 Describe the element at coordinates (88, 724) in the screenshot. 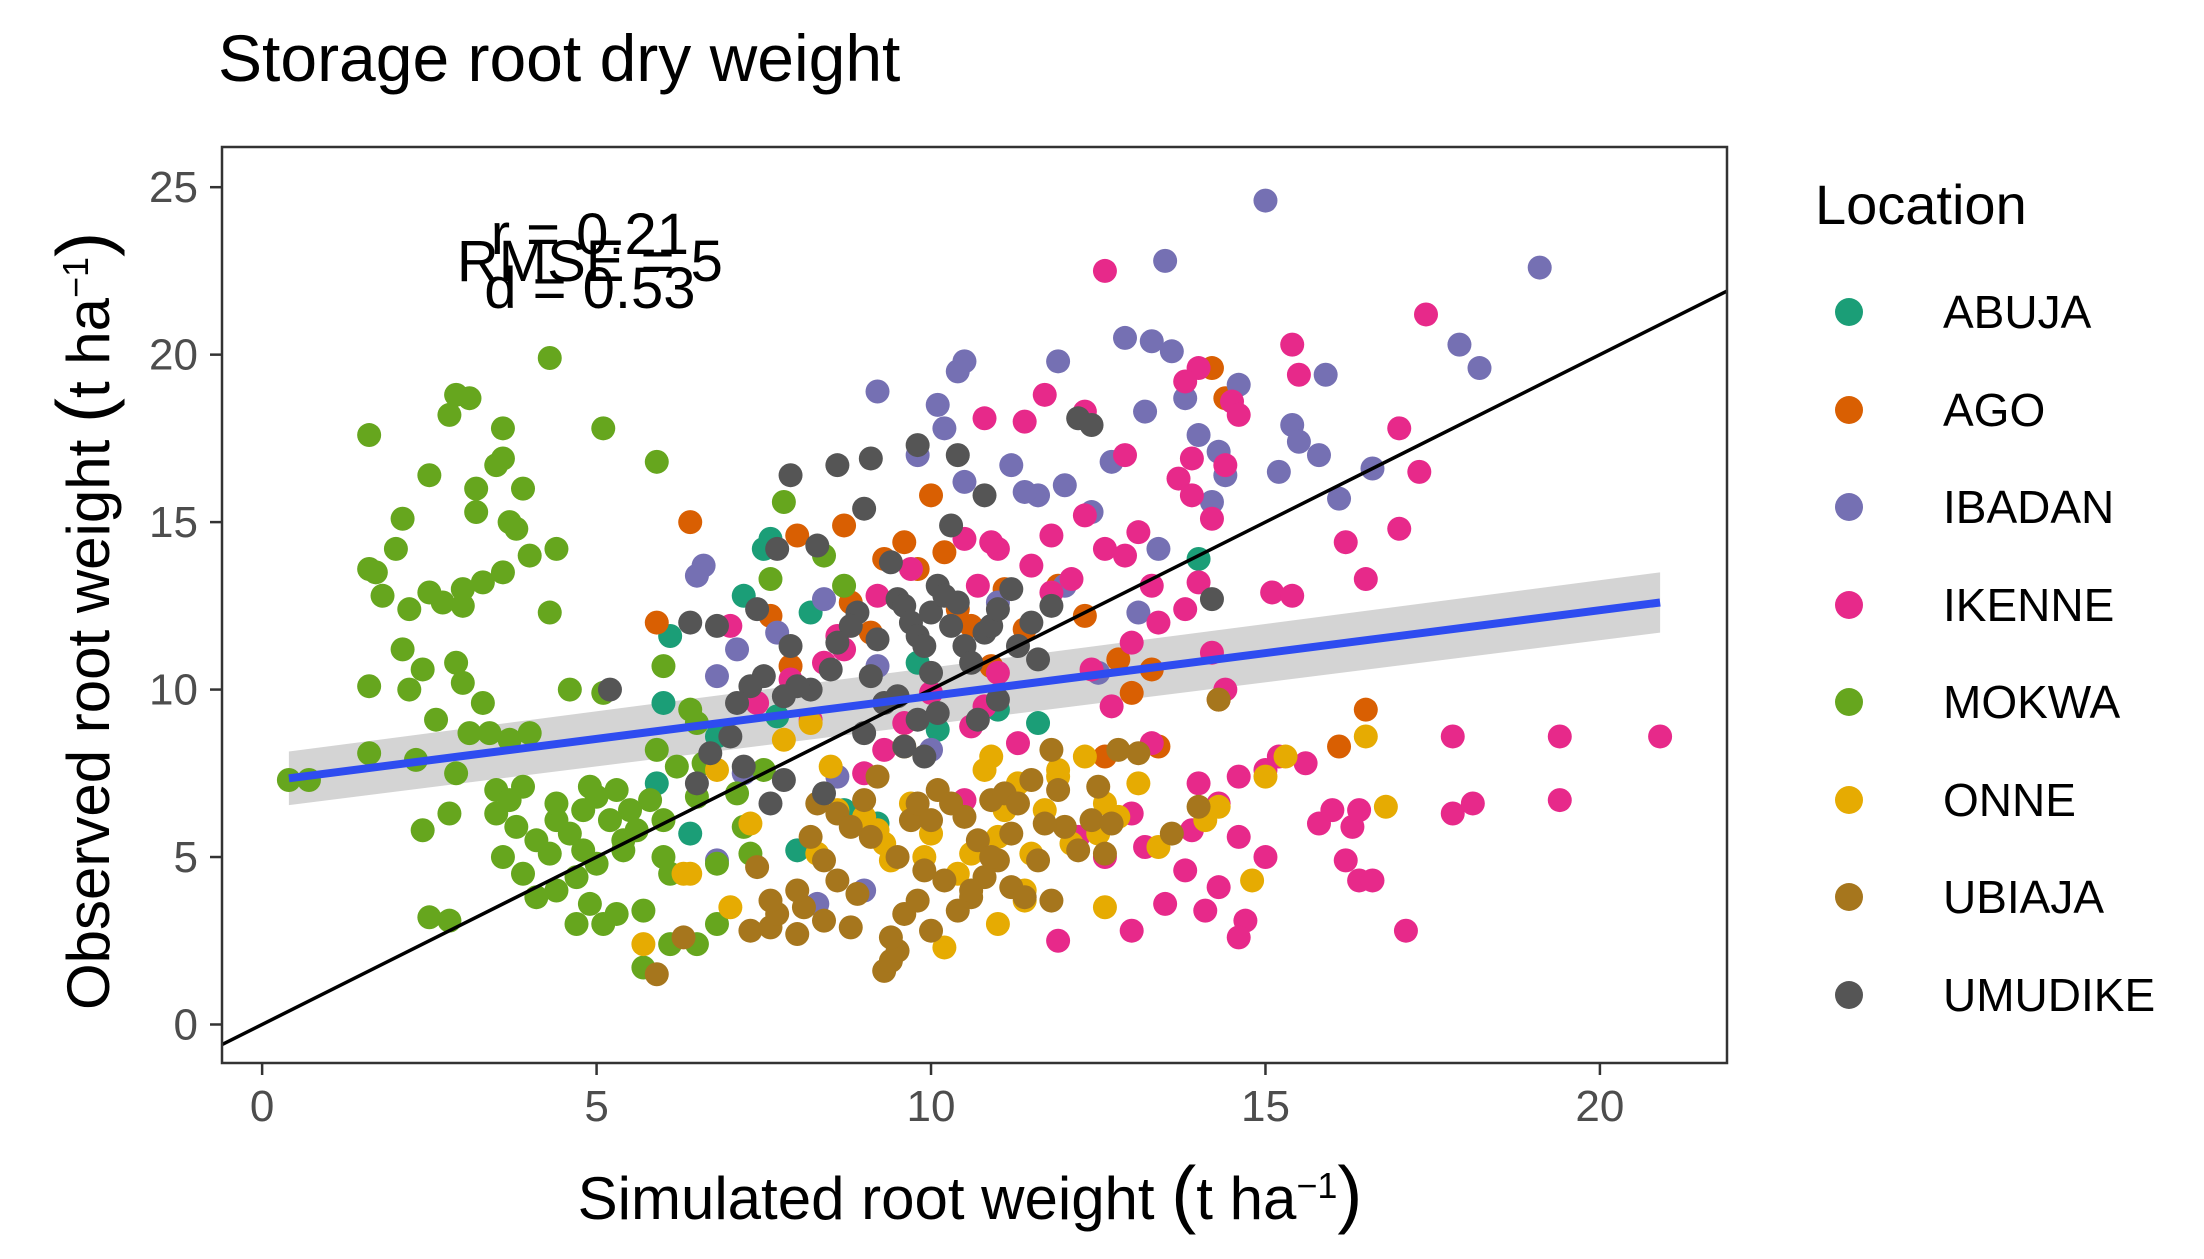

I see `y-axis-label-text: Observed root weight` at that location.